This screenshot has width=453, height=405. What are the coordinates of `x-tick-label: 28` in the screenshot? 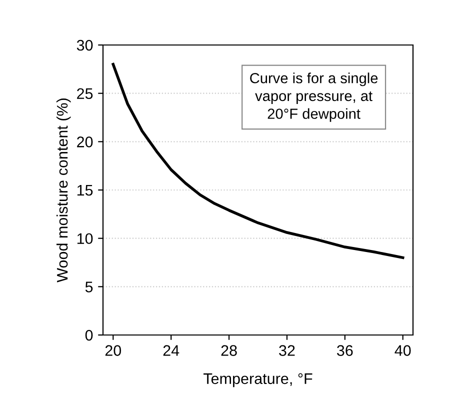 It's located at (229, 350).